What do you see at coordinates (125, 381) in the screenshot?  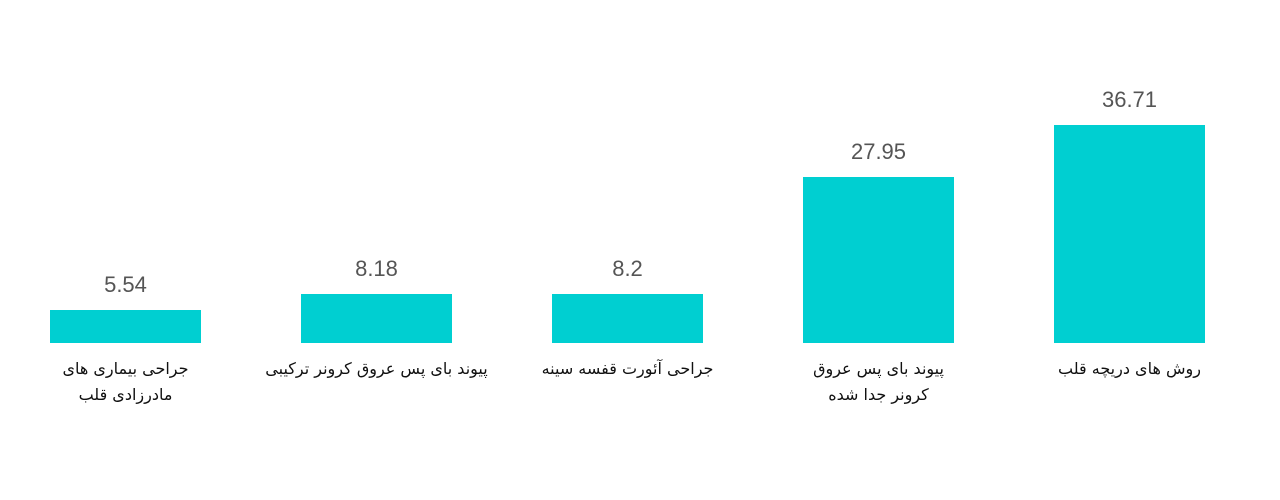 I see `category-label: جراحی بیماری های مادرزادی قلب` at bounding box center [125, 381].